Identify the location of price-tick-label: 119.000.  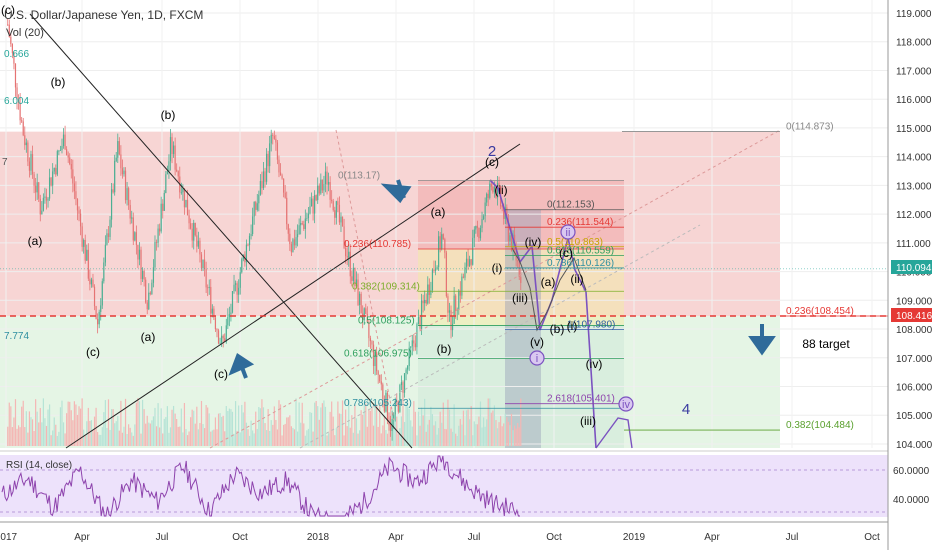
(914, 14).